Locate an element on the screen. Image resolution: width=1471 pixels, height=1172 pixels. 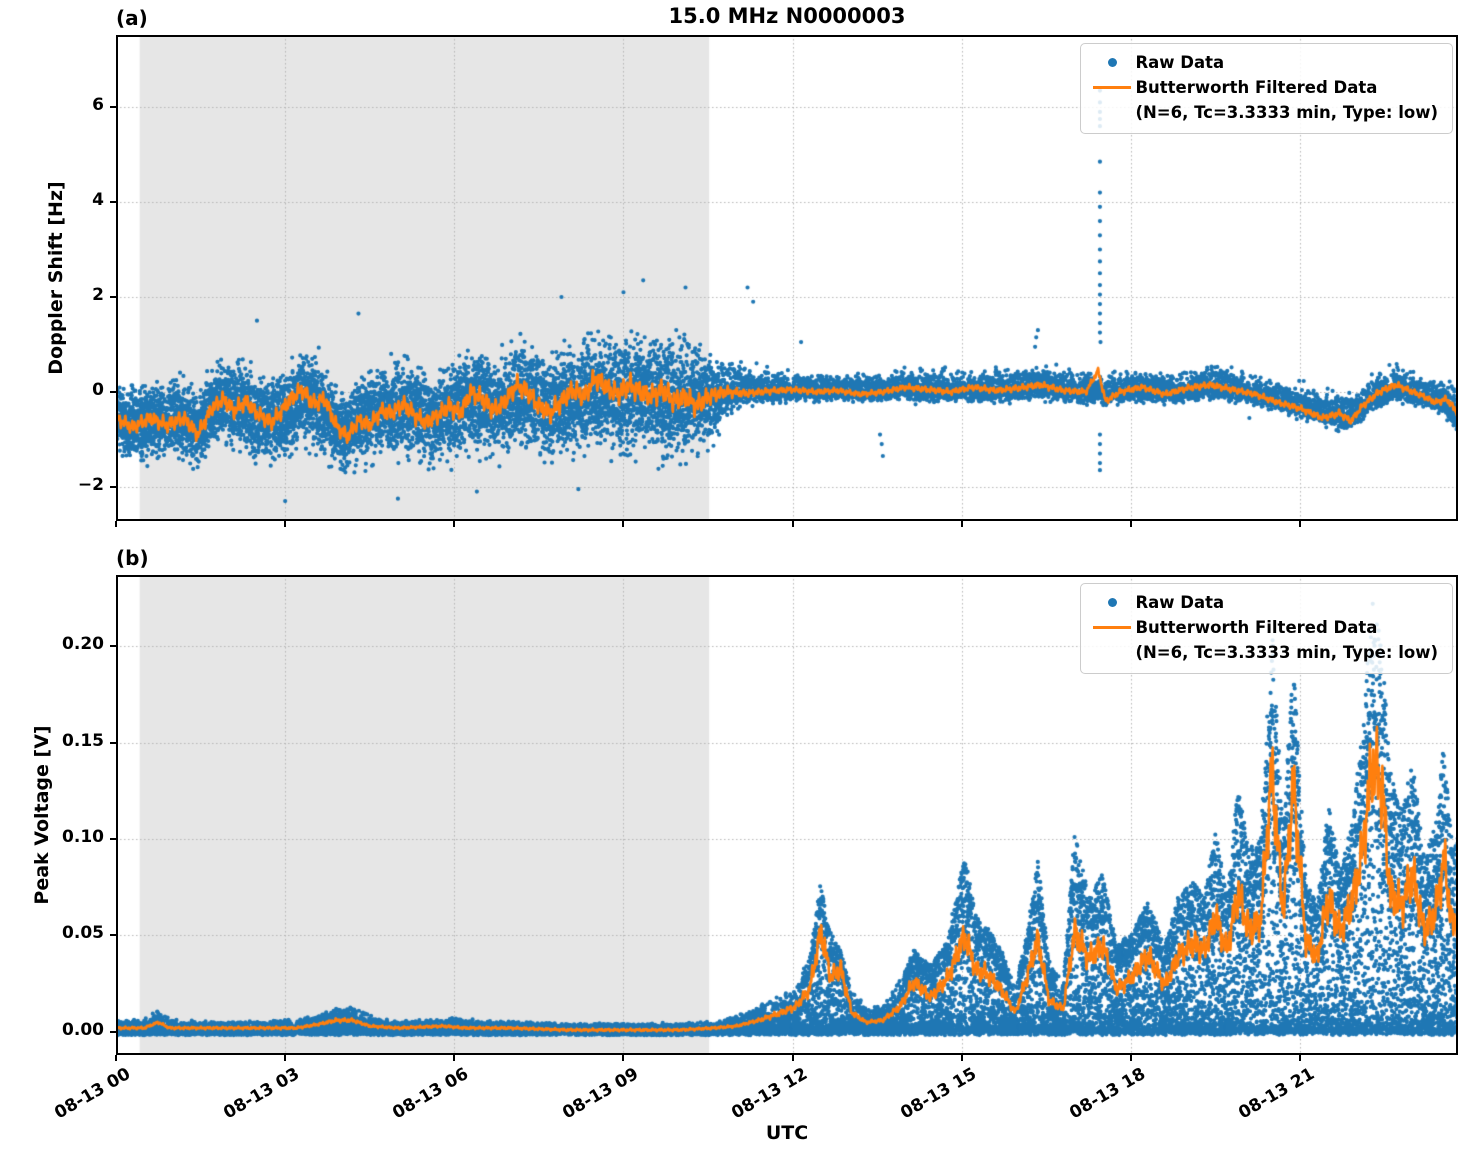
x-tick-label: 08-13 21 is located at coordinates (1277, 1094).